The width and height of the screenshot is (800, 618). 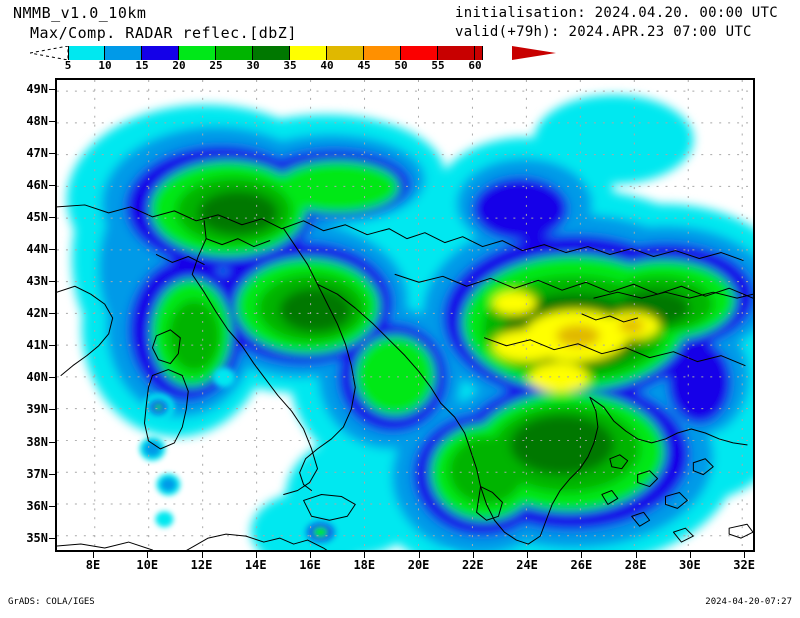 What do you see at coordinates (748, 602) in the screenshot?
I see `render-timestamp-label: 2024-04-20-07:27` at bounding box center [748, 602].